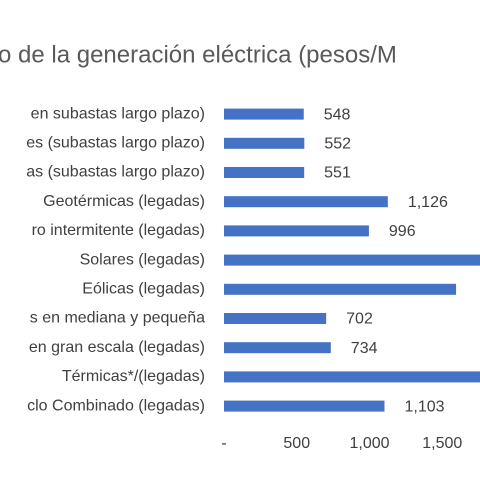  I want to click on value-label: 734, so click(364, 348).